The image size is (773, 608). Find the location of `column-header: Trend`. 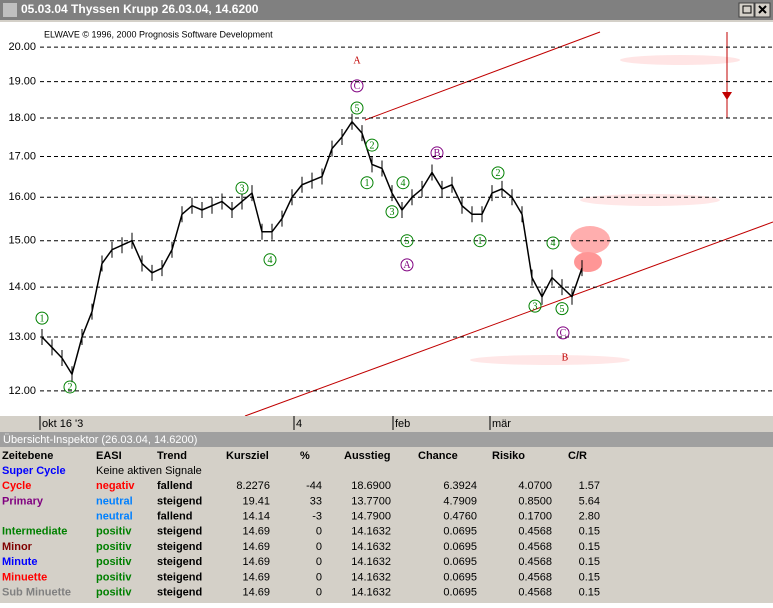

column-header: Trend is located at coordinates (172, 456).